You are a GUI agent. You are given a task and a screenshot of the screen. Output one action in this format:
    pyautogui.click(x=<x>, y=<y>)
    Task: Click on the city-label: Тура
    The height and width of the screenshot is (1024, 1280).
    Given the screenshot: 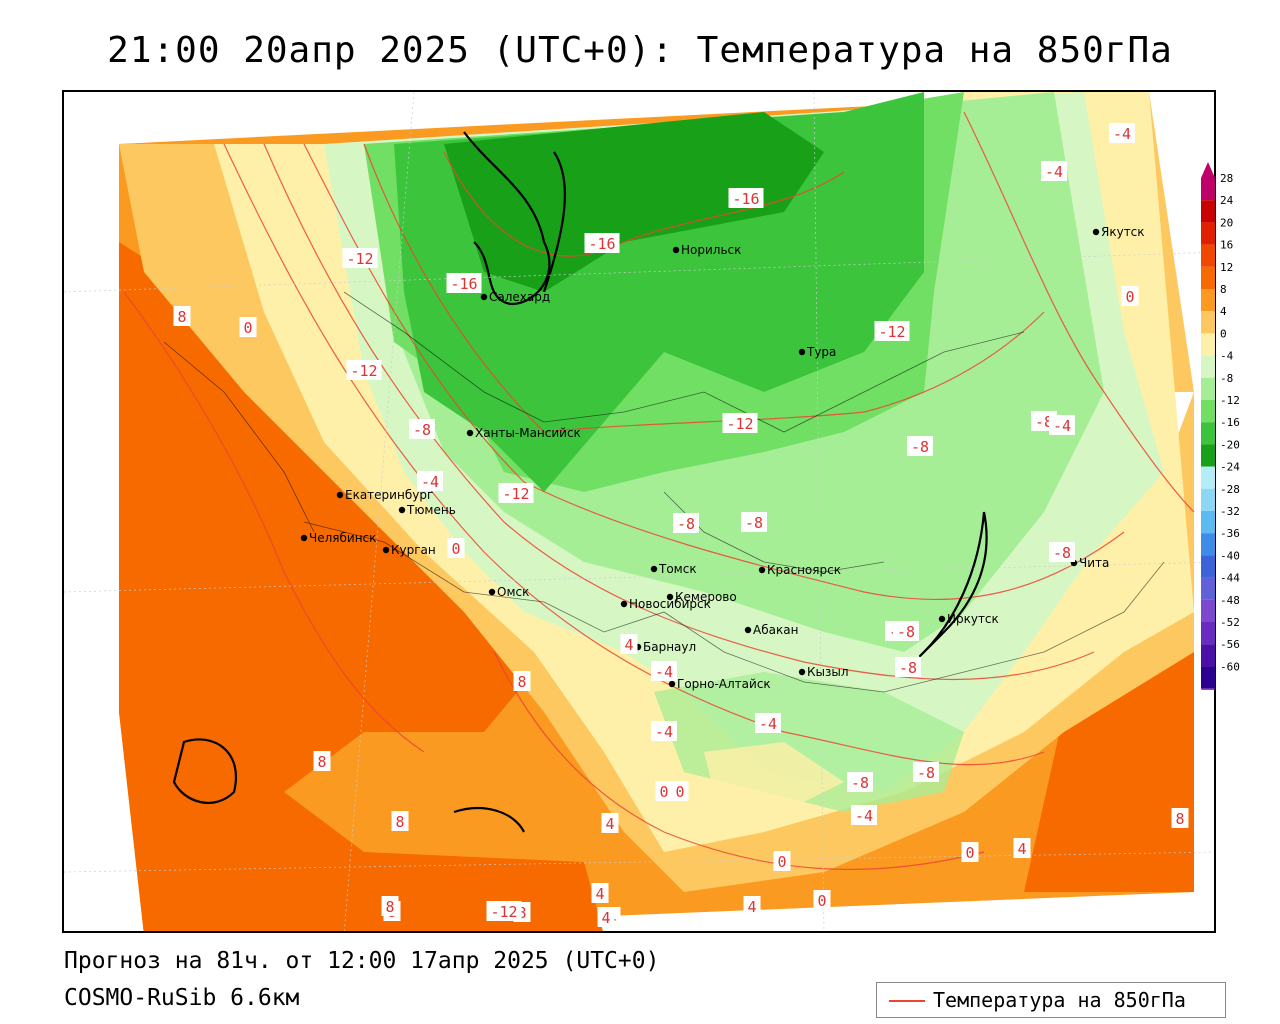 What is the action you would take?
    pyautogui.click(x=821, y=352)
    